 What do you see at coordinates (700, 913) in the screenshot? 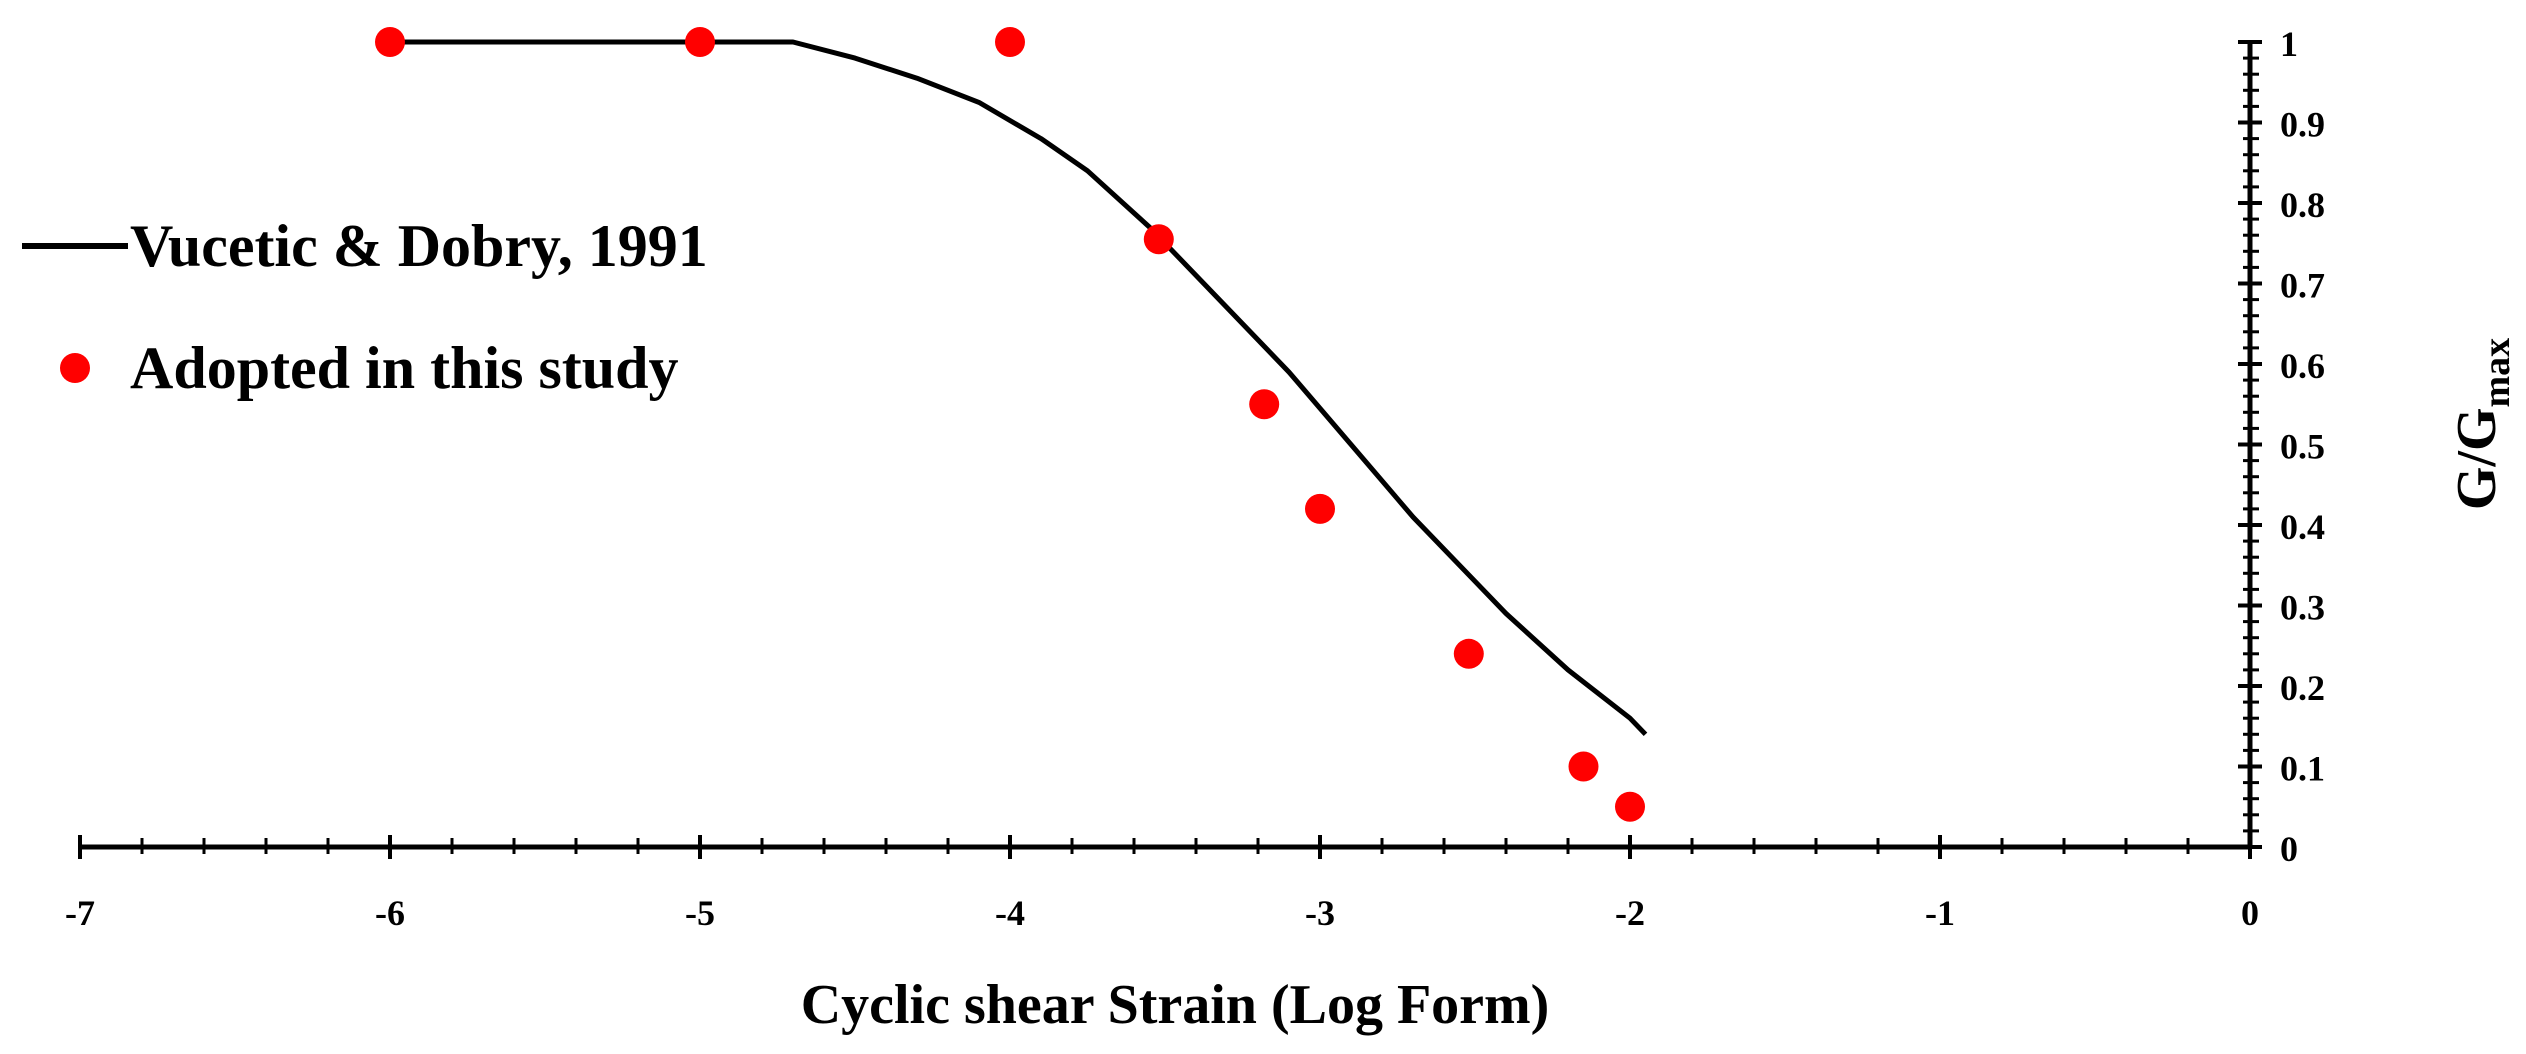
I see `x-tick-label: -5` at bounding box center [700, 913].